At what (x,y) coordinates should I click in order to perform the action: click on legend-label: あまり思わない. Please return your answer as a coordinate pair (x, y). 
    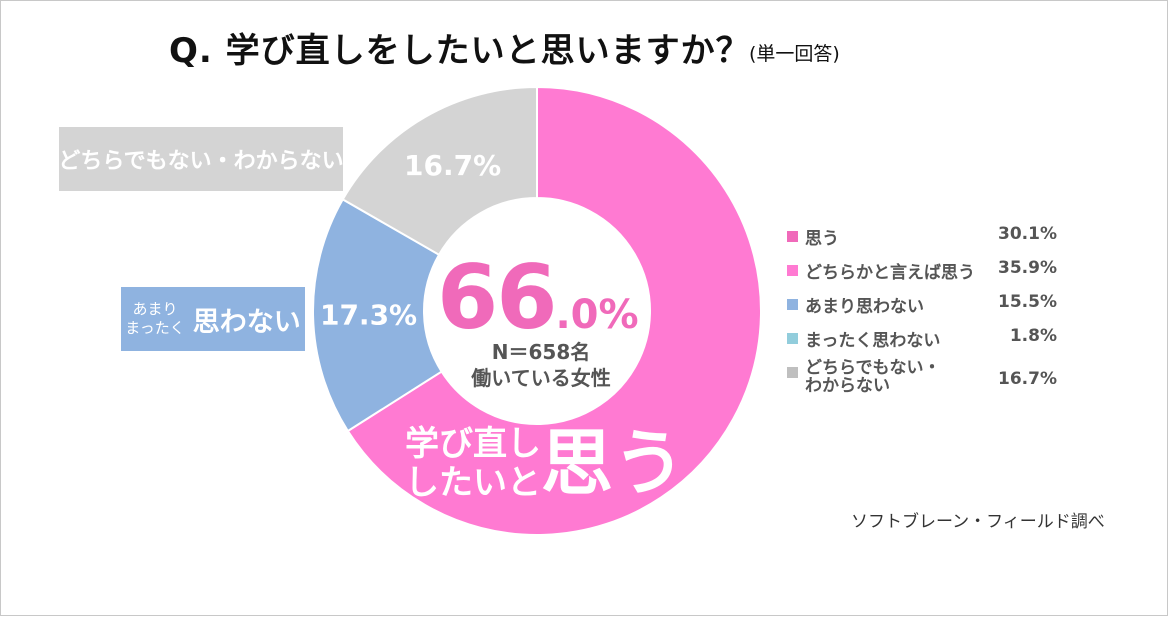
    Looking at the image, I should click on (864, 307).